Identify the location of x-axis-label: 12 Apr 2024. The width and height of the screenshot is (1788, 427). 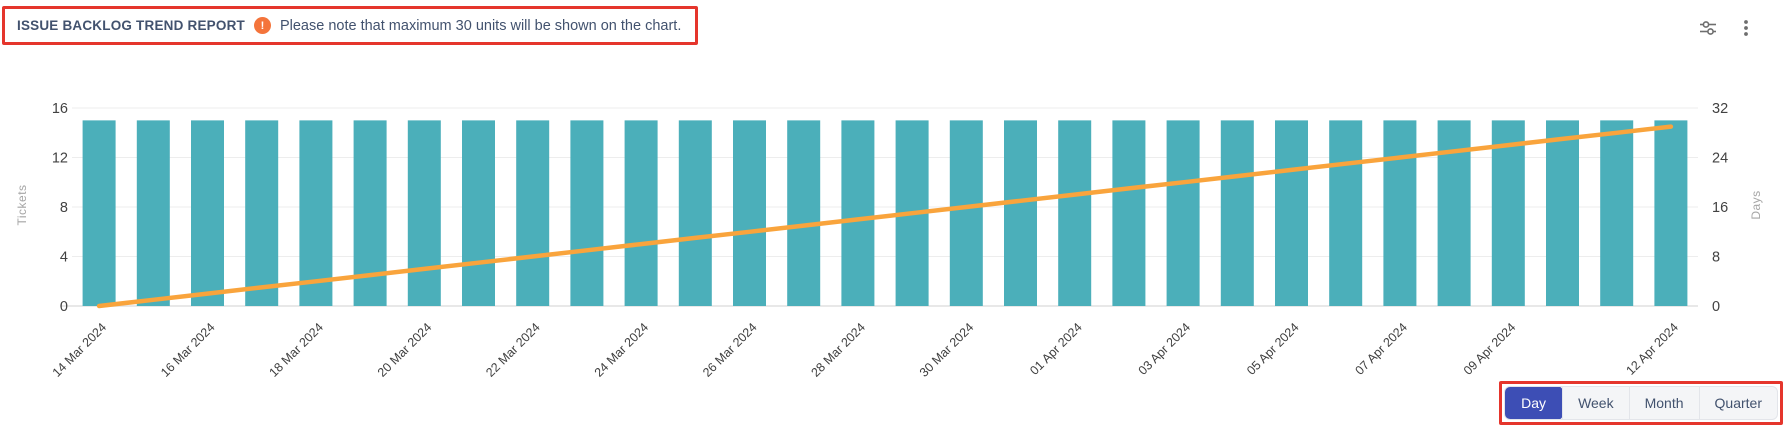
(1652, 349).